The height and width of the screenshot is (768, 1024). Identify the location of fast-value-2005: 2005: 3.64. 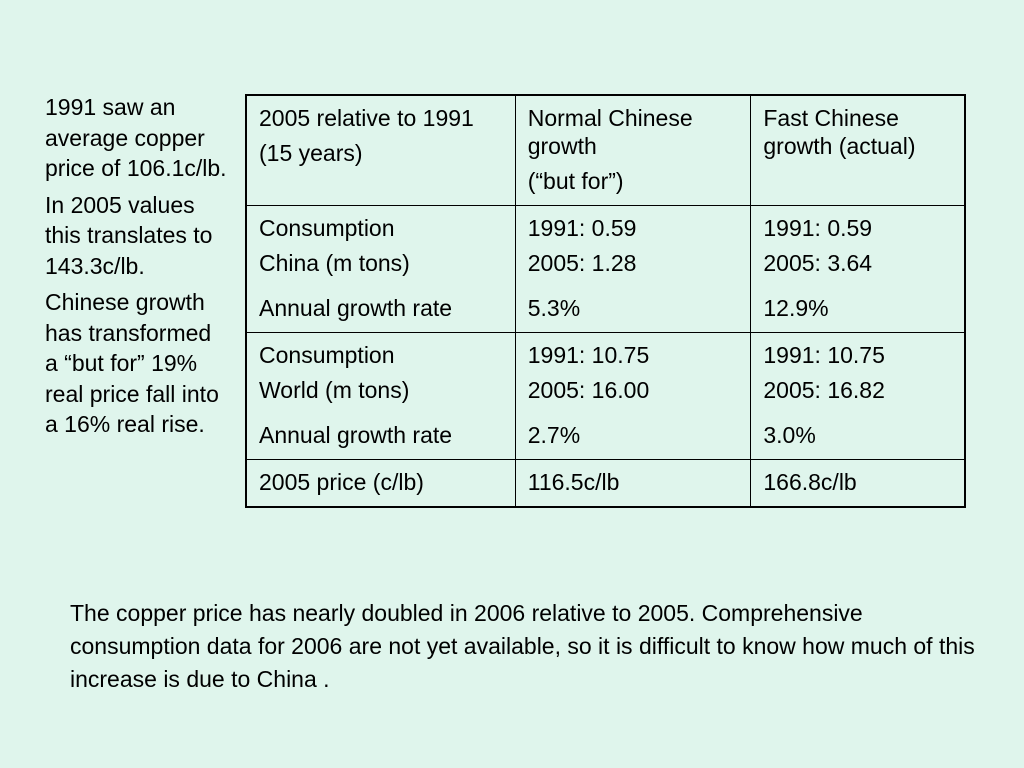
(818, 263).